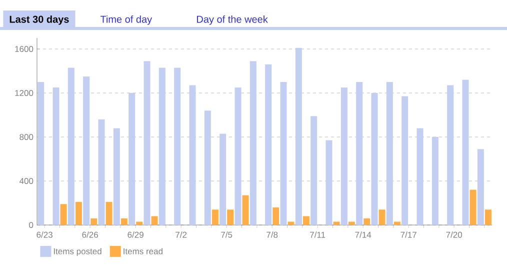 The width and height of the screenshot is (507, 271). What do you see at coordinates (126, 20) in the screenshot?
I see `text: Time of day` at bounding box center [126, 20].